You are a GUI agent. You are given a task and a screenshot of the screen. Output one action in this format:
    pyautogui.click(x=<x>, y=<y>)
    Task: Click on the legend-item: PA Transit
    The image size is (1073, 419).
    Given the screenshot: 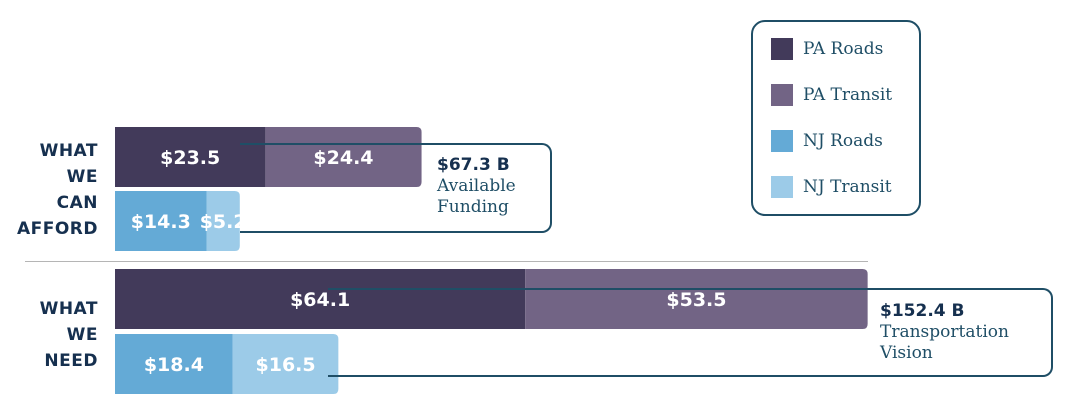 What is the action you would take?
    pyautogui.click(x=831, y=95)
    